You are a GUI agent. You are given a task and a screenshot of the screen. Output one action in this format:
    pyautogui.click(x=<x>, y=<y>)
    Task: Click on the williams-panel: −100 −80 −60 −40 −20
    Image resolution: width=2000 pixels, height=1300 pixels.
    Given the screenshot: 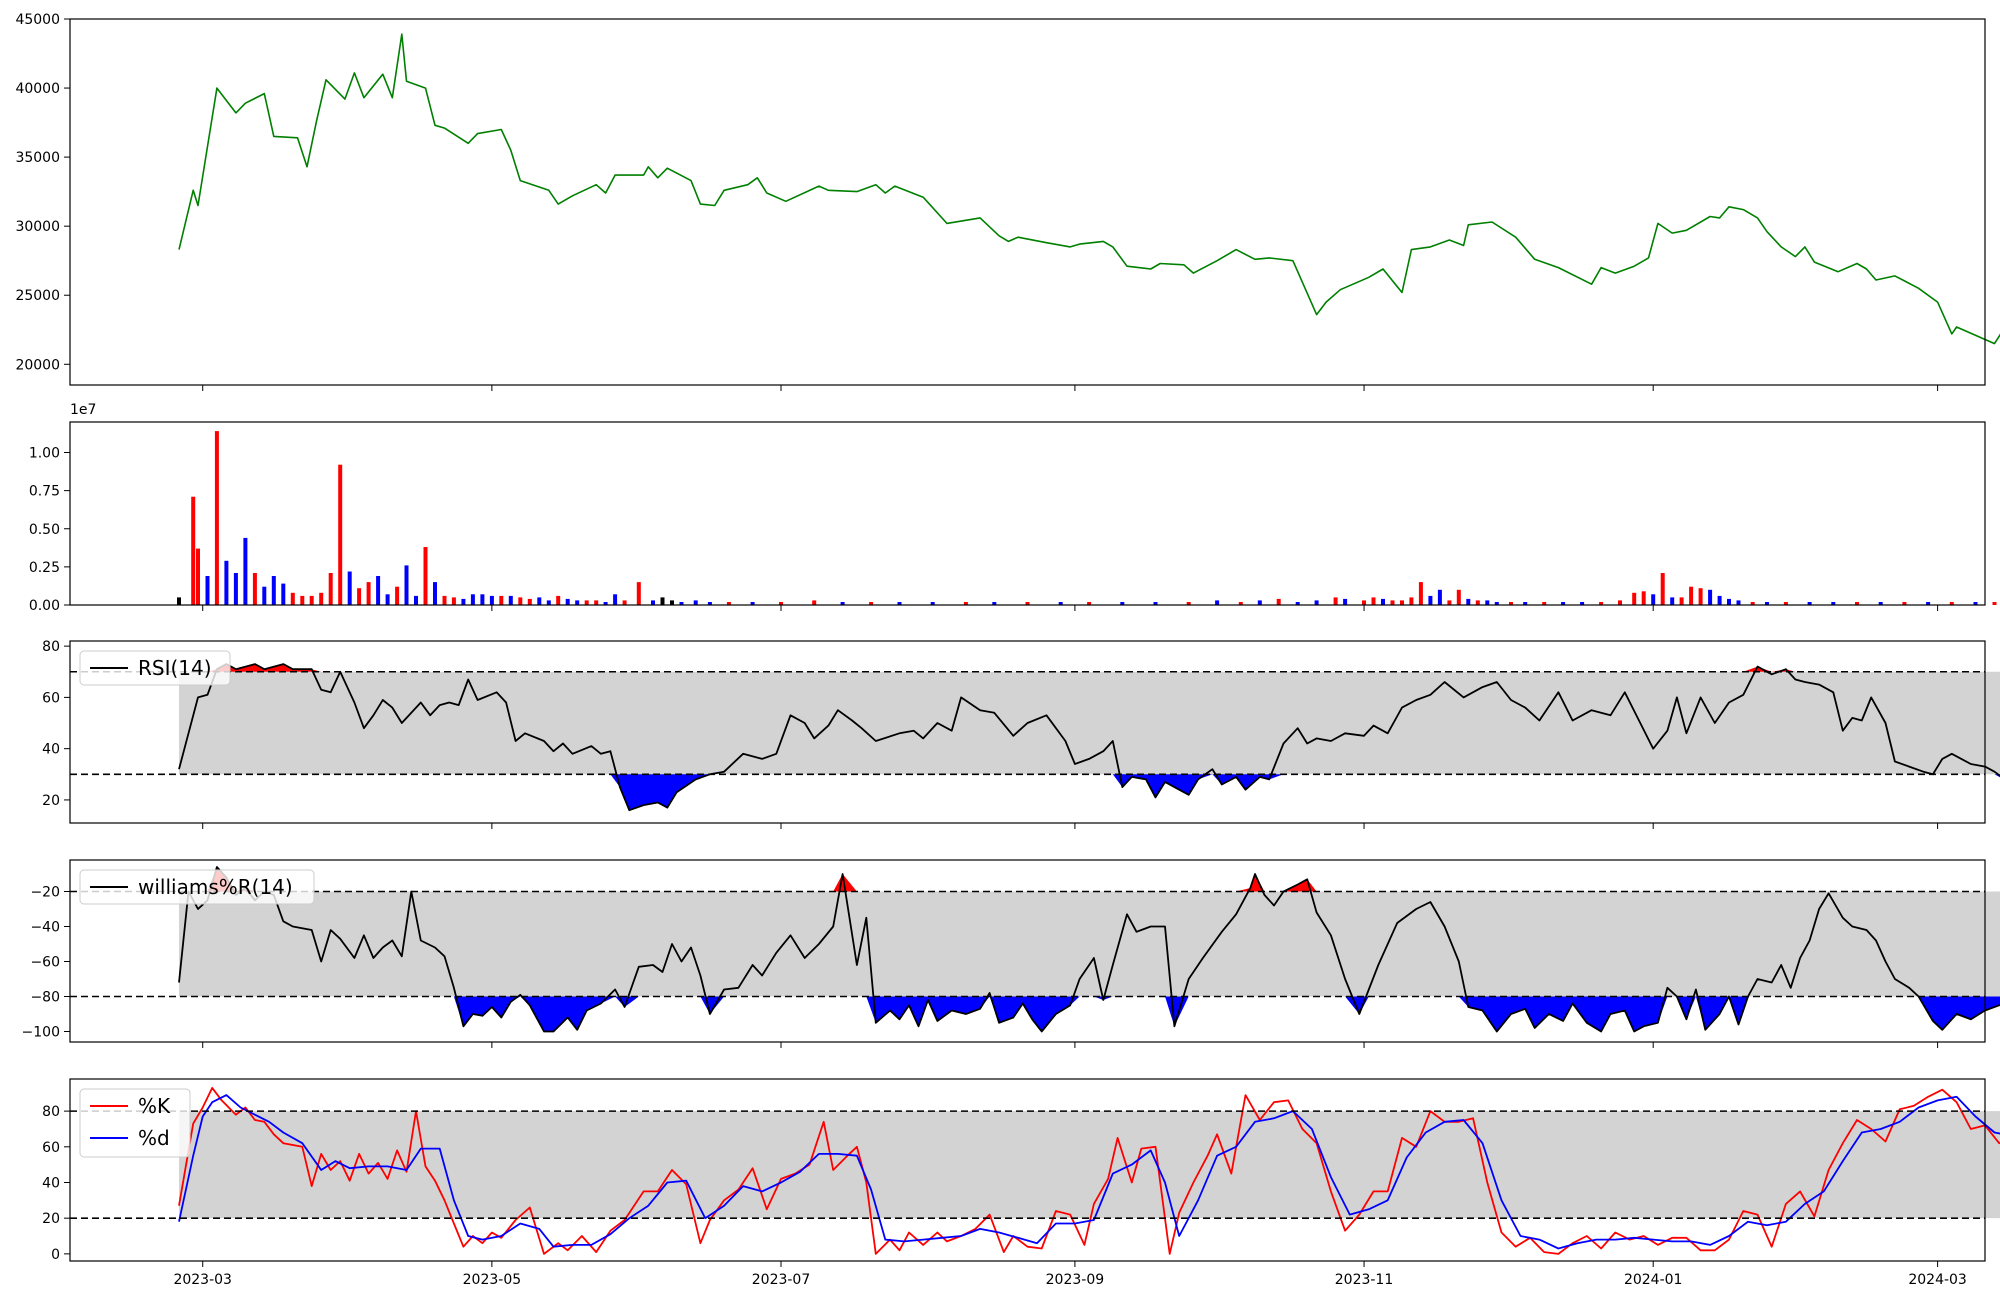 What is the action you would take?
    pyautogui.click(x=1011, y=953)
    